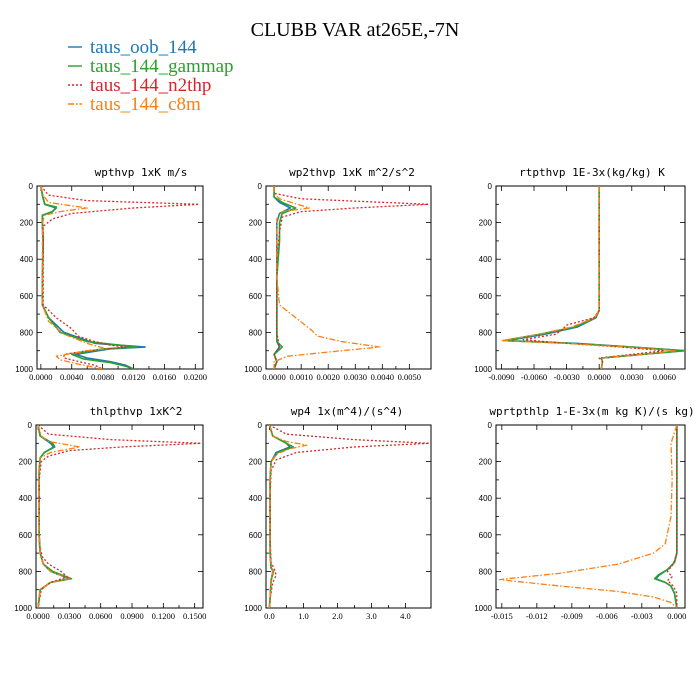 The image size is (700, 700). I want to click on x-tick-label: 2.0, so click(337, 616).